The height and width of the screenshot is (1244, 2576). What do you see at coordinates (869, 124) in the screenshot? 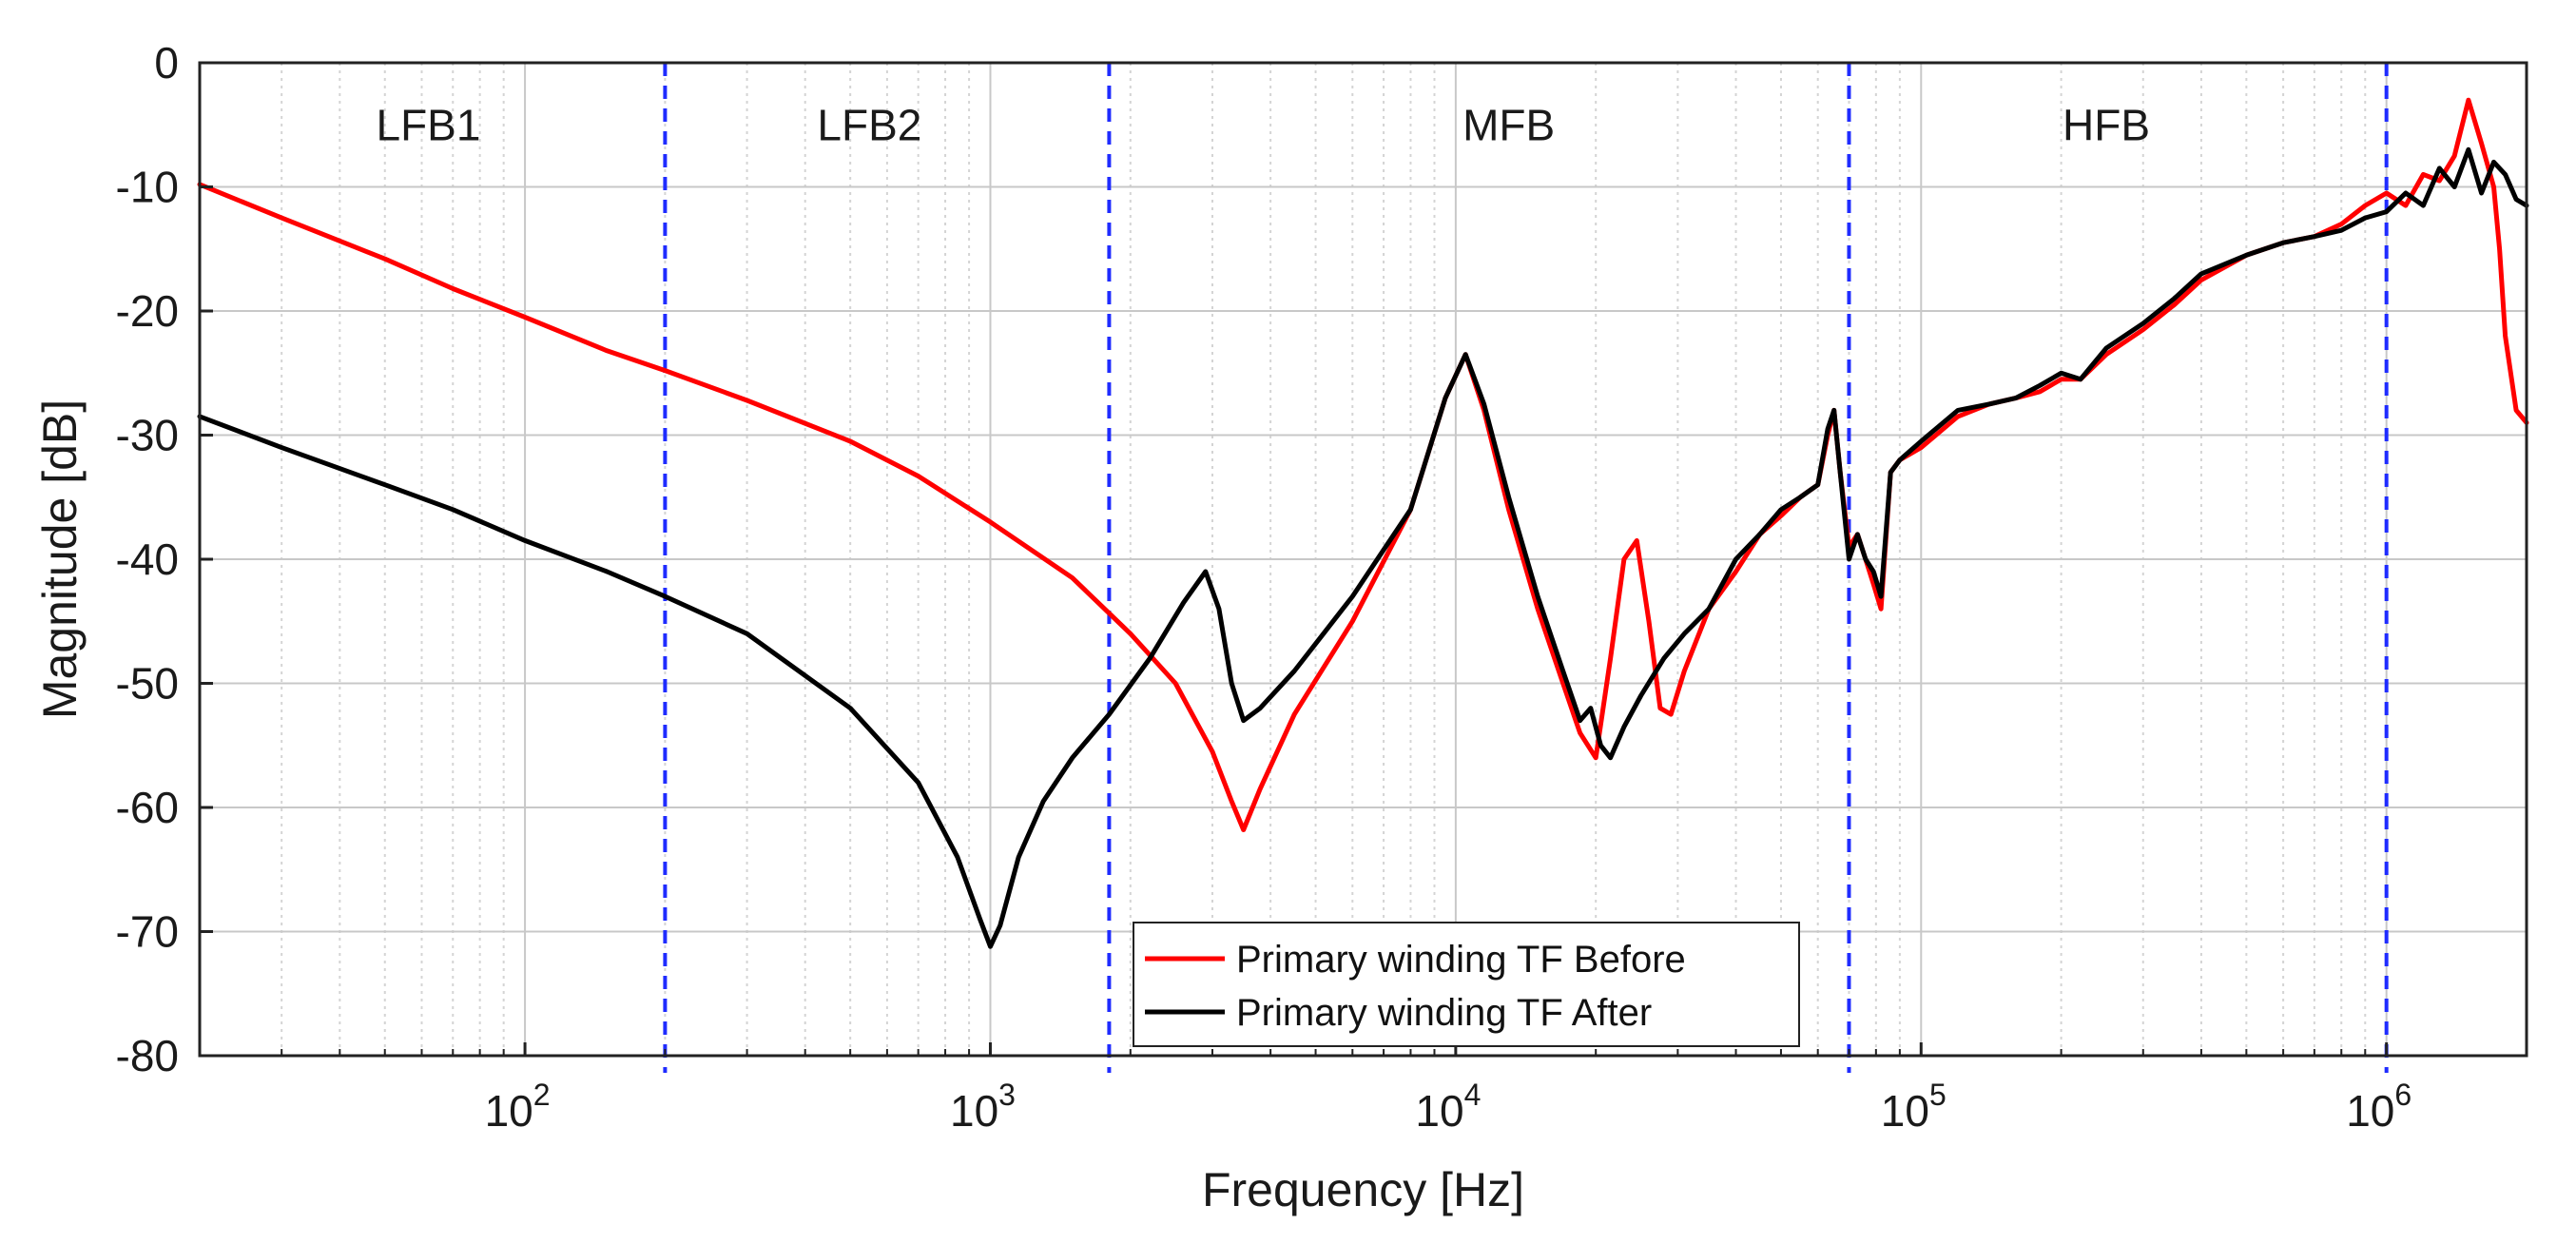
I see `band-label: LFB2` at bounding box center [869, 124].